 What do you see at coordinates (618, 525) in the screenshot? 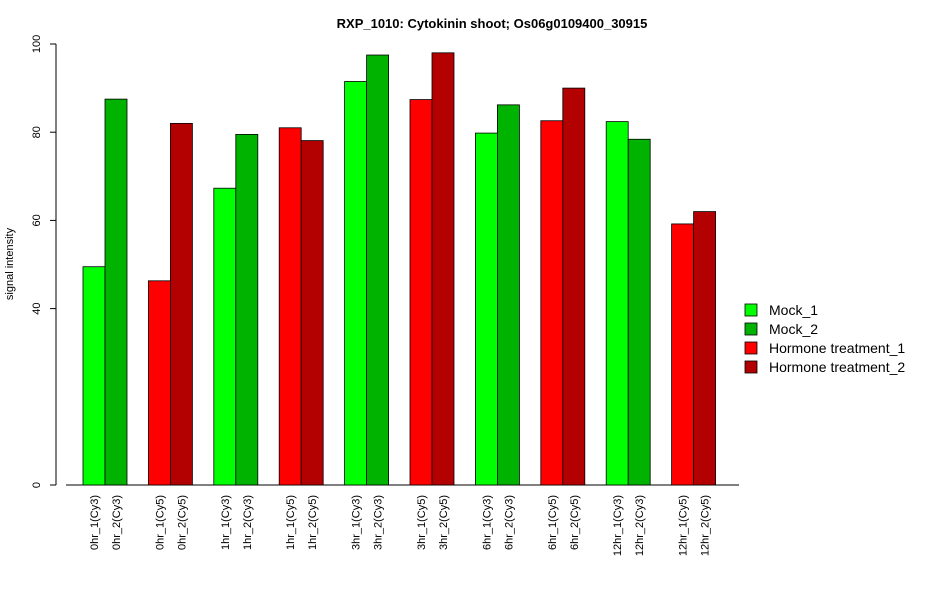
I see `x-tick-label: 12hr_1(Cy3)` at bounding box center [618, 525].